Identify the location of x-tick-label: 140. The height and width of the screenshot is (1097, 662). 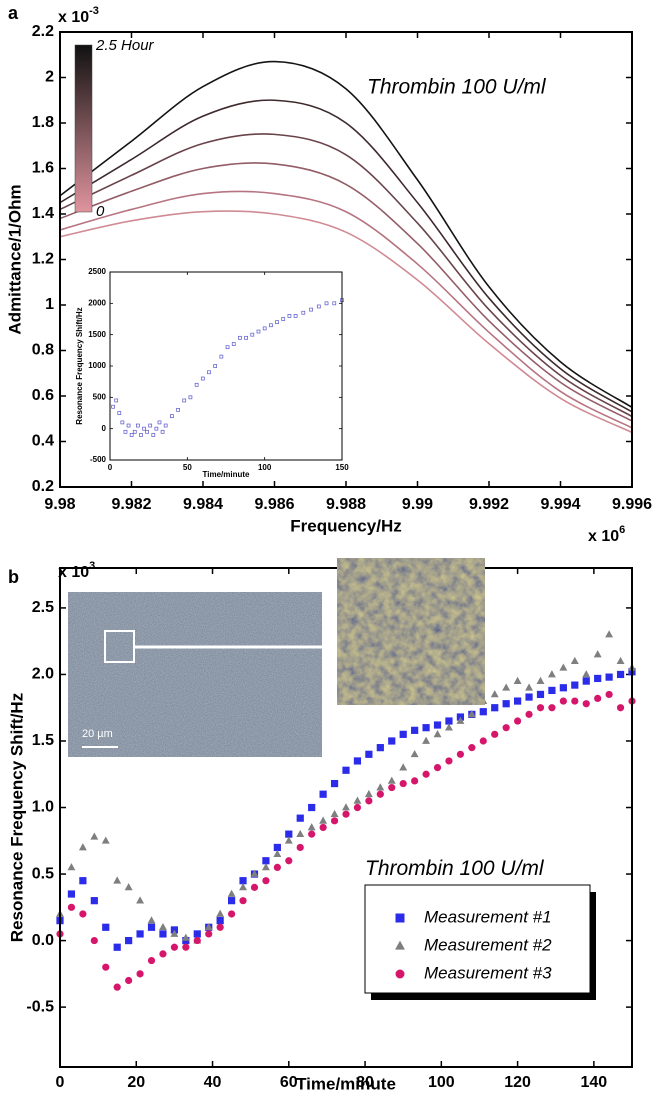
(594, 1082).